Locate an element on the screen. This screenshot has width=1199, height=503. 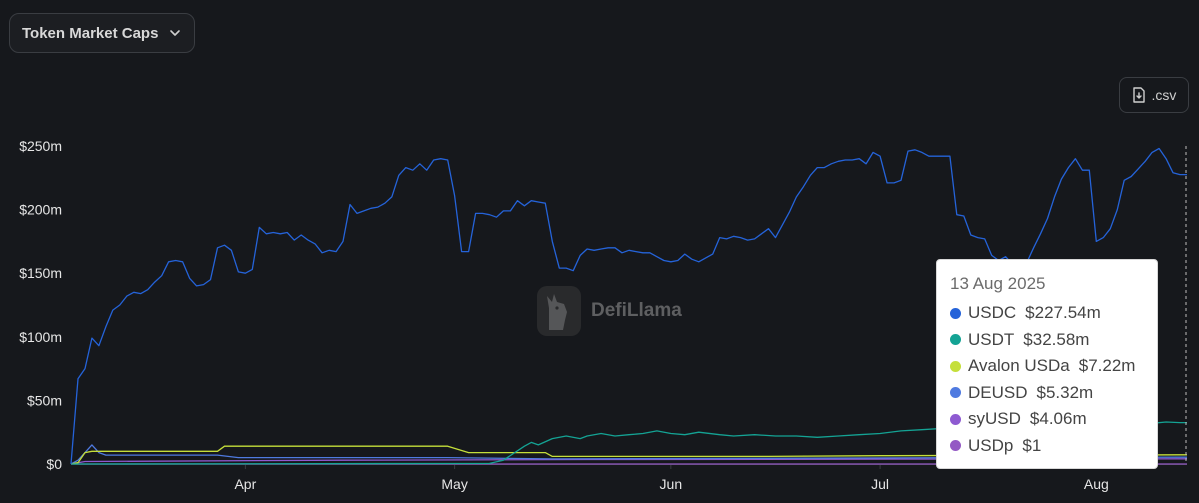
tooltip-series-name: syUSD is located at coordinates (994, 419).